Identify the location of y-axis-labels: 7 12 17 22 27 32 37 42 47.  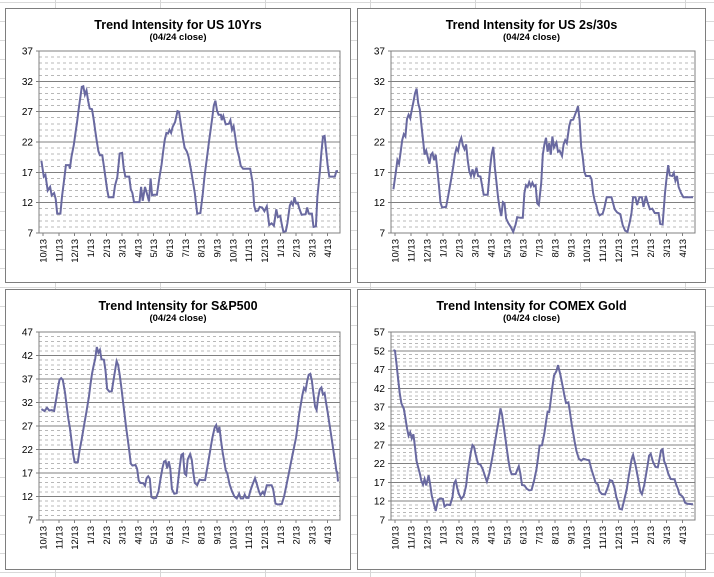
(30, 427).